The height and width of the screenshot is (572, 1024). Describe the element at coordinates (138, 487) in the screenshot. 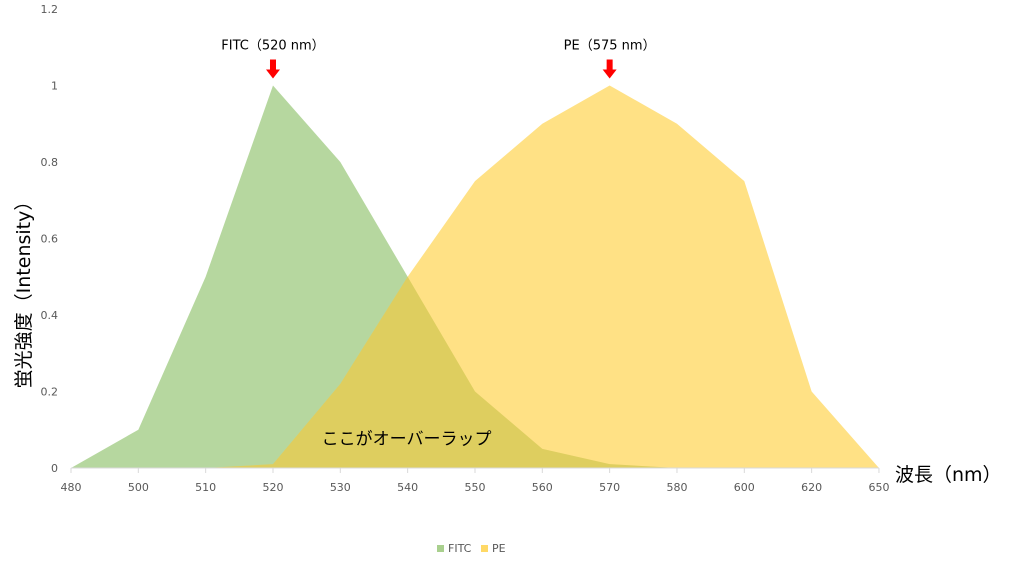

I see `x-tick-label: 500` at that location.